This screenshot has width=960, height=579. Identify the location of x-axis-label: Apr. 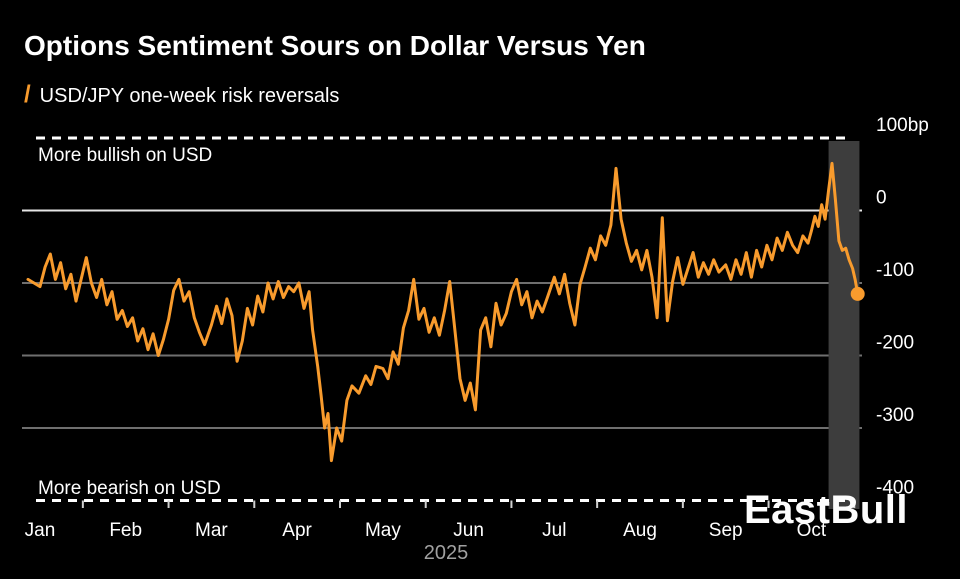
(297, 530).